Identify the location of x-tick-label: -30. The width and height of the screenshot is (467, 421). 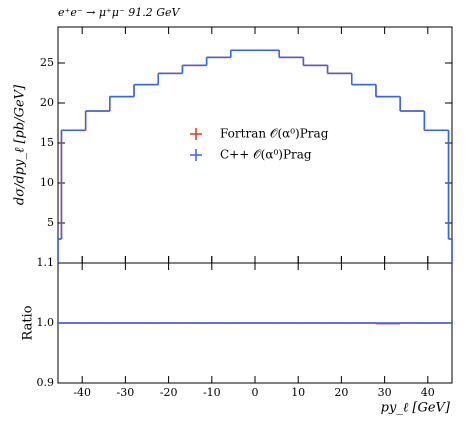
(126, 392).